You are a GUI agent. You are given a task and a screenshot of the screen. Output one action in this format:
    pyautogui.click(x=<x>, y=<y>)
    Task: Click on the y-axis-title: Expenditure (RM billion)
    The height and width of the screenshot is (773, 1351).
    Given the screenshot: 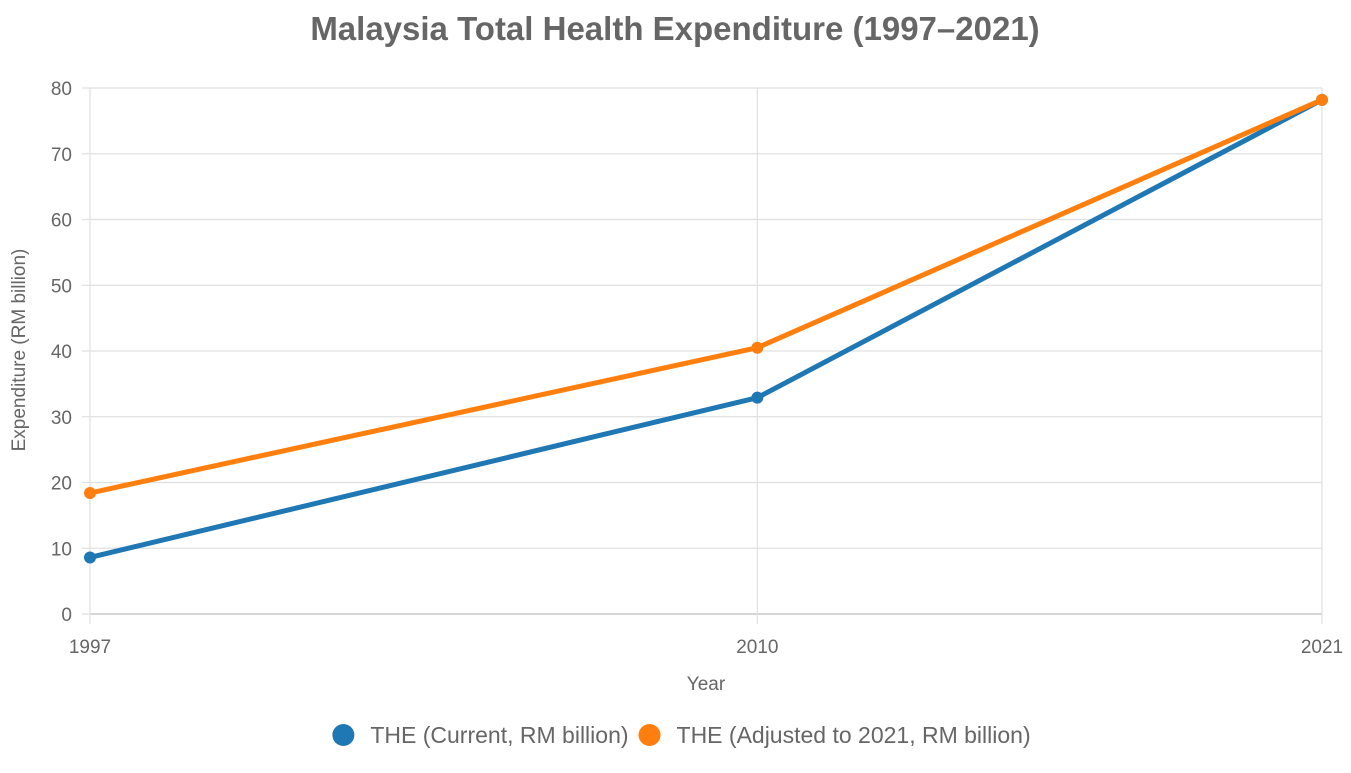 What is the action you would take?
    pyautogui.click(x=19, y=350)
    